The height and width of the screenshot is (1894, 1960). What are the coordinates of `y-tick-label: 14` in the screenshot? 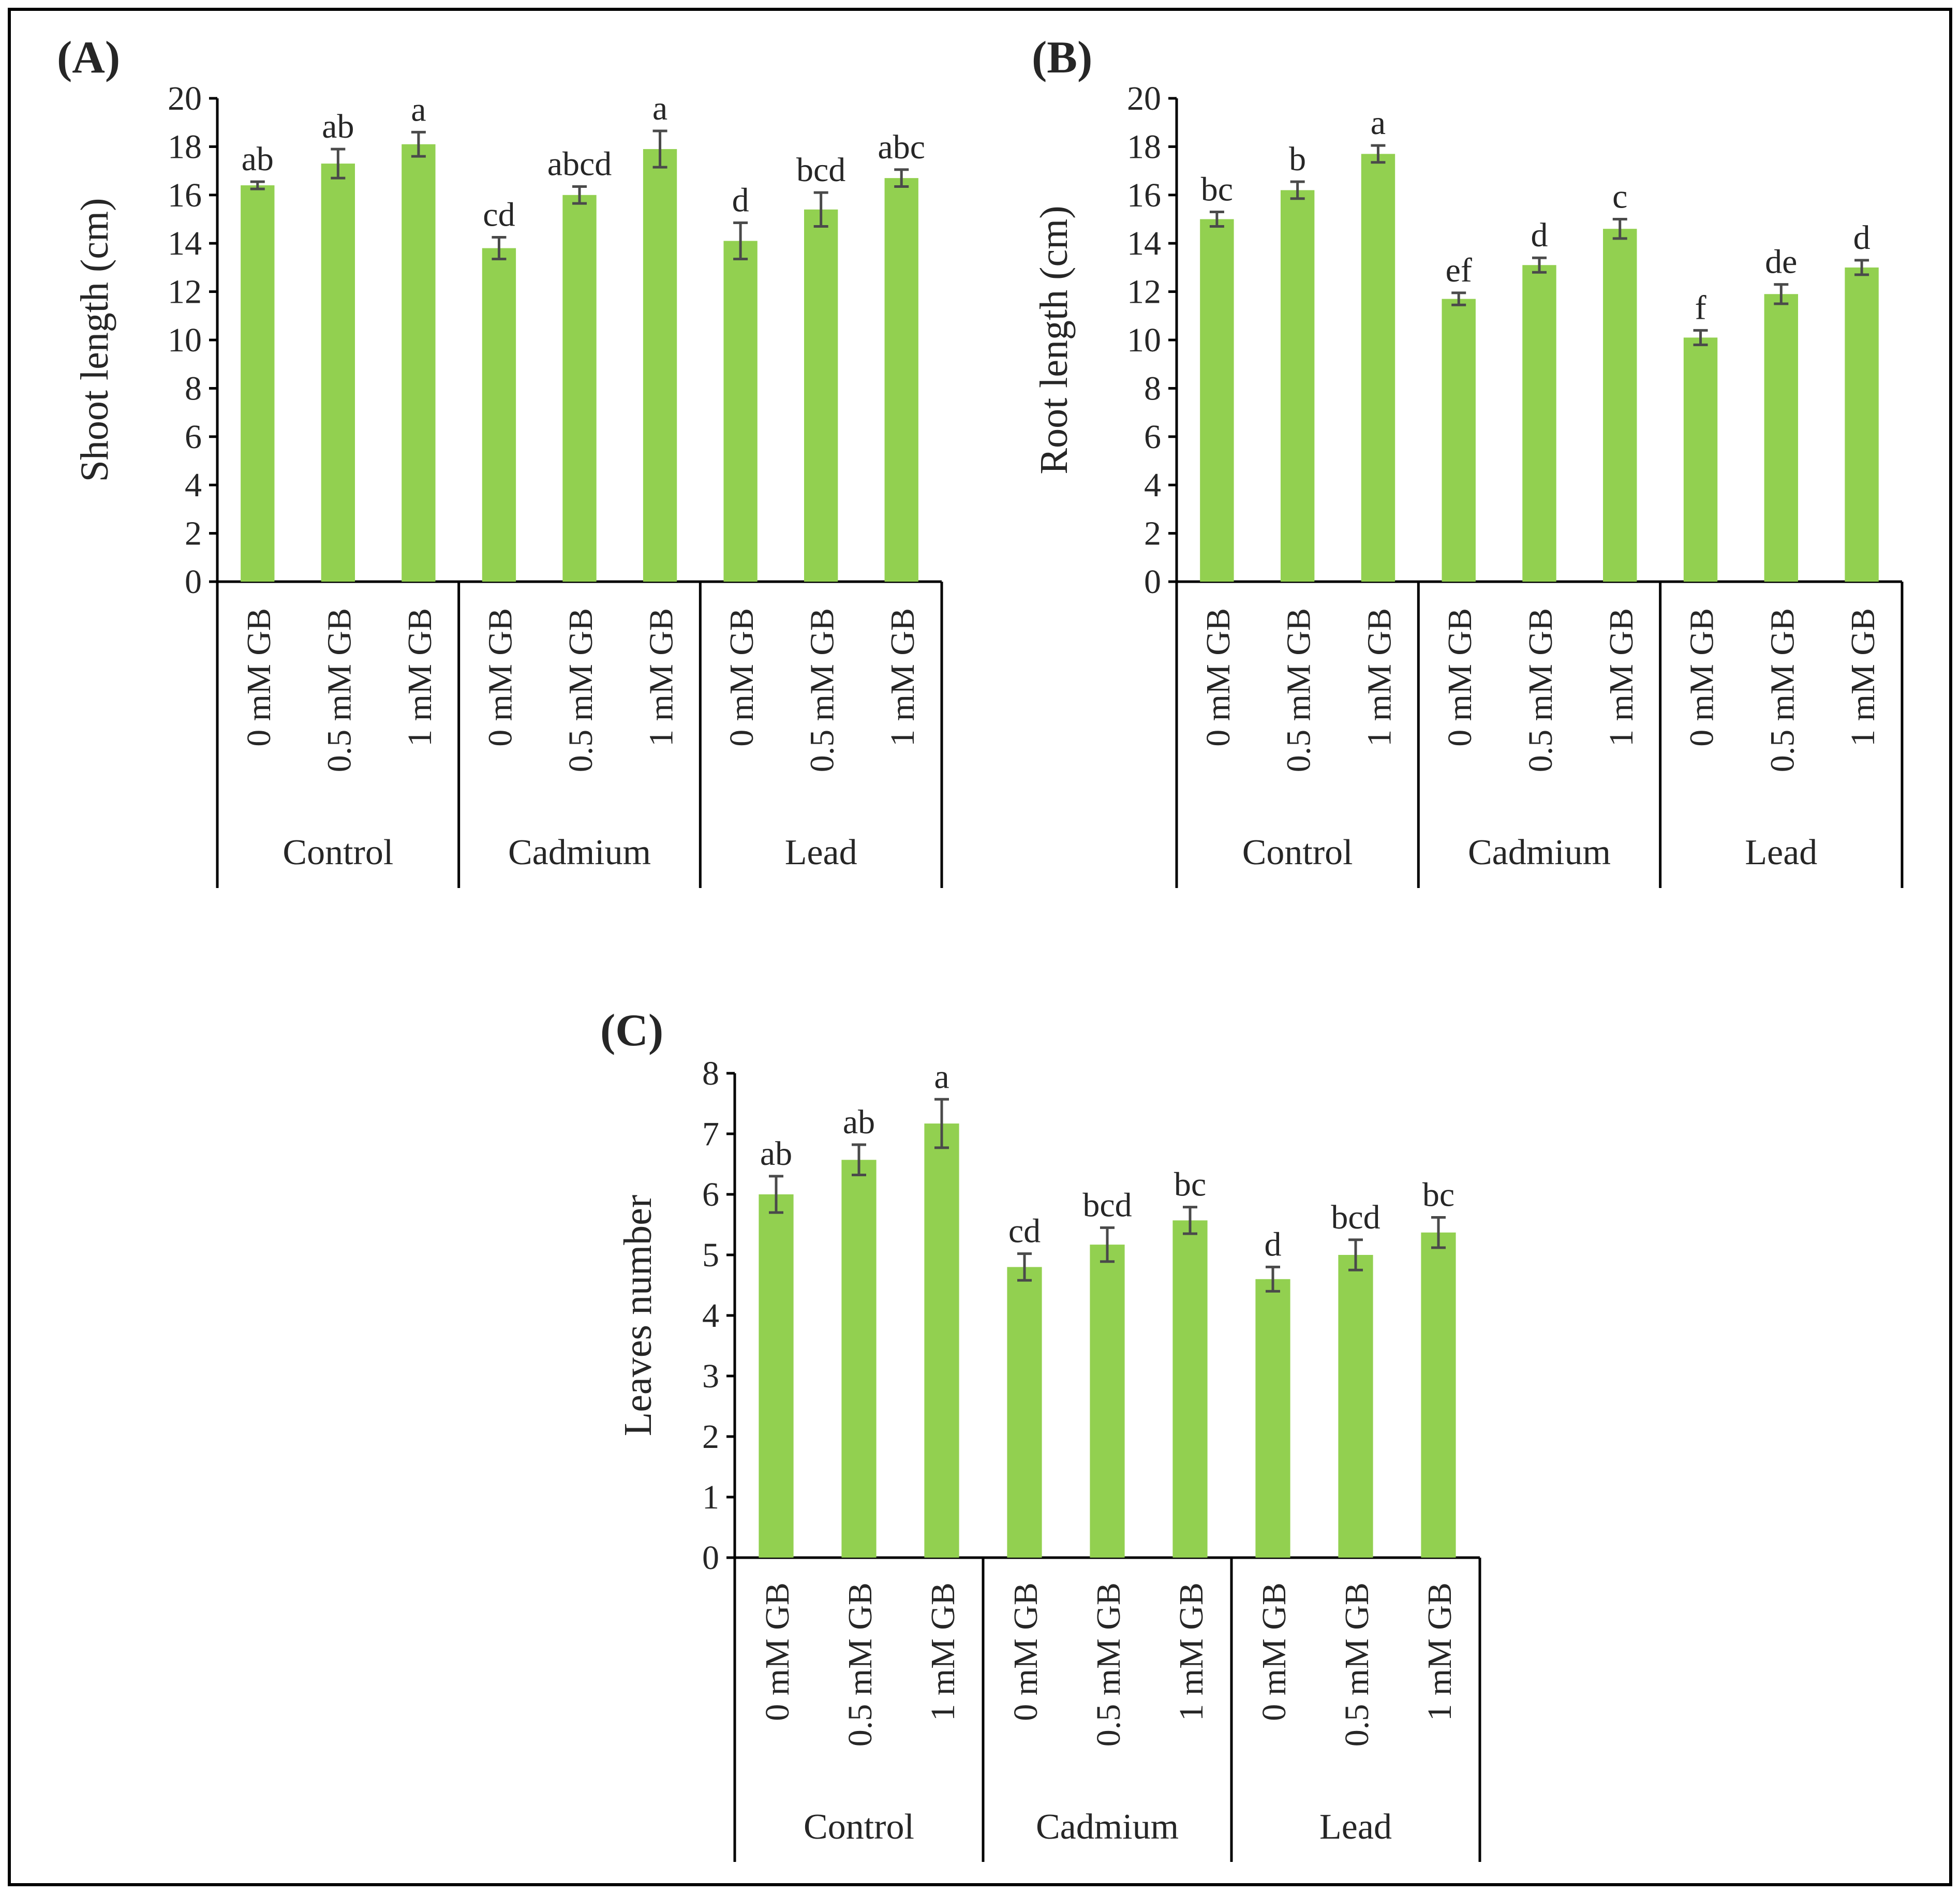 It's located at (1144, 244).